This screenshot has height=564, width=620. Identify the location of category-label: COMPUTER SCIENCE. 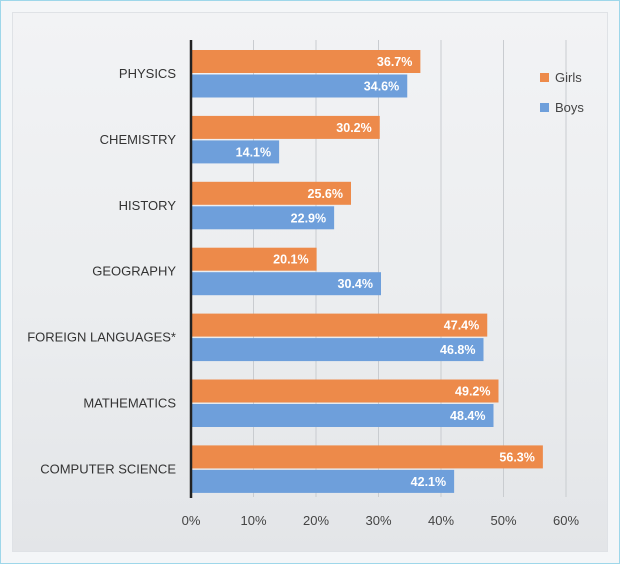
(108, 468).